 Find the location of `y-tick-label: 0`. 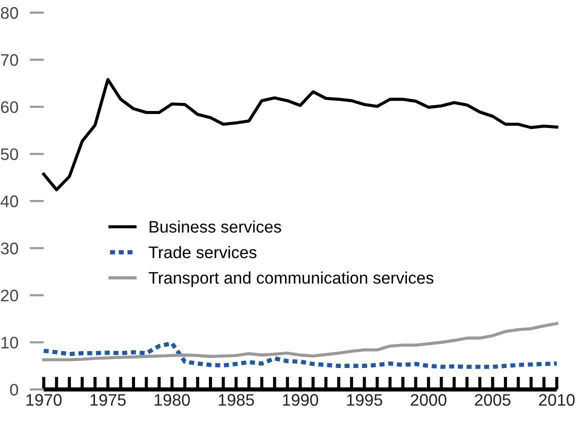

y-tick-label: 0 is located at coordinates (14, 390).